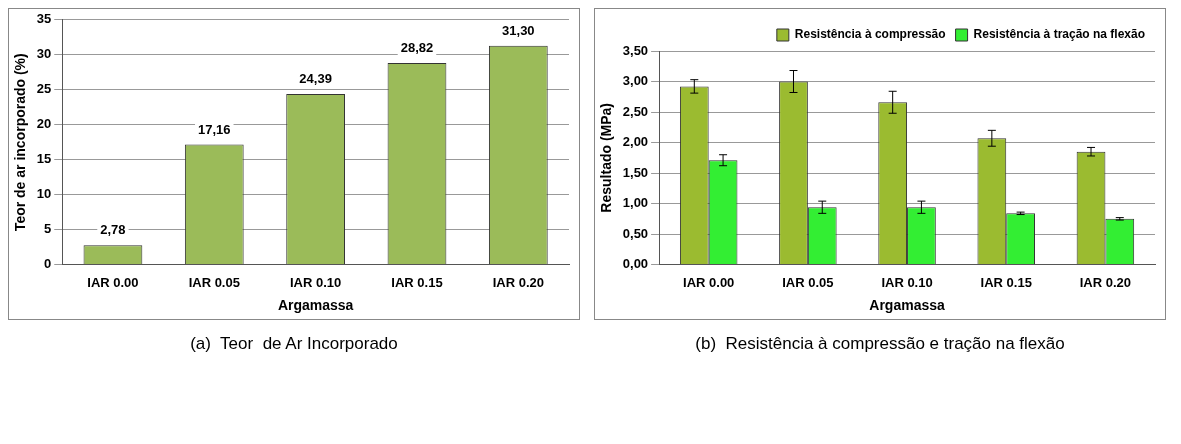 The width and height of the screenshot is (1181, 444). Describe the element at coordinates (44, 54) in the screenshot. I see `y-tick-label: 30` at that location.